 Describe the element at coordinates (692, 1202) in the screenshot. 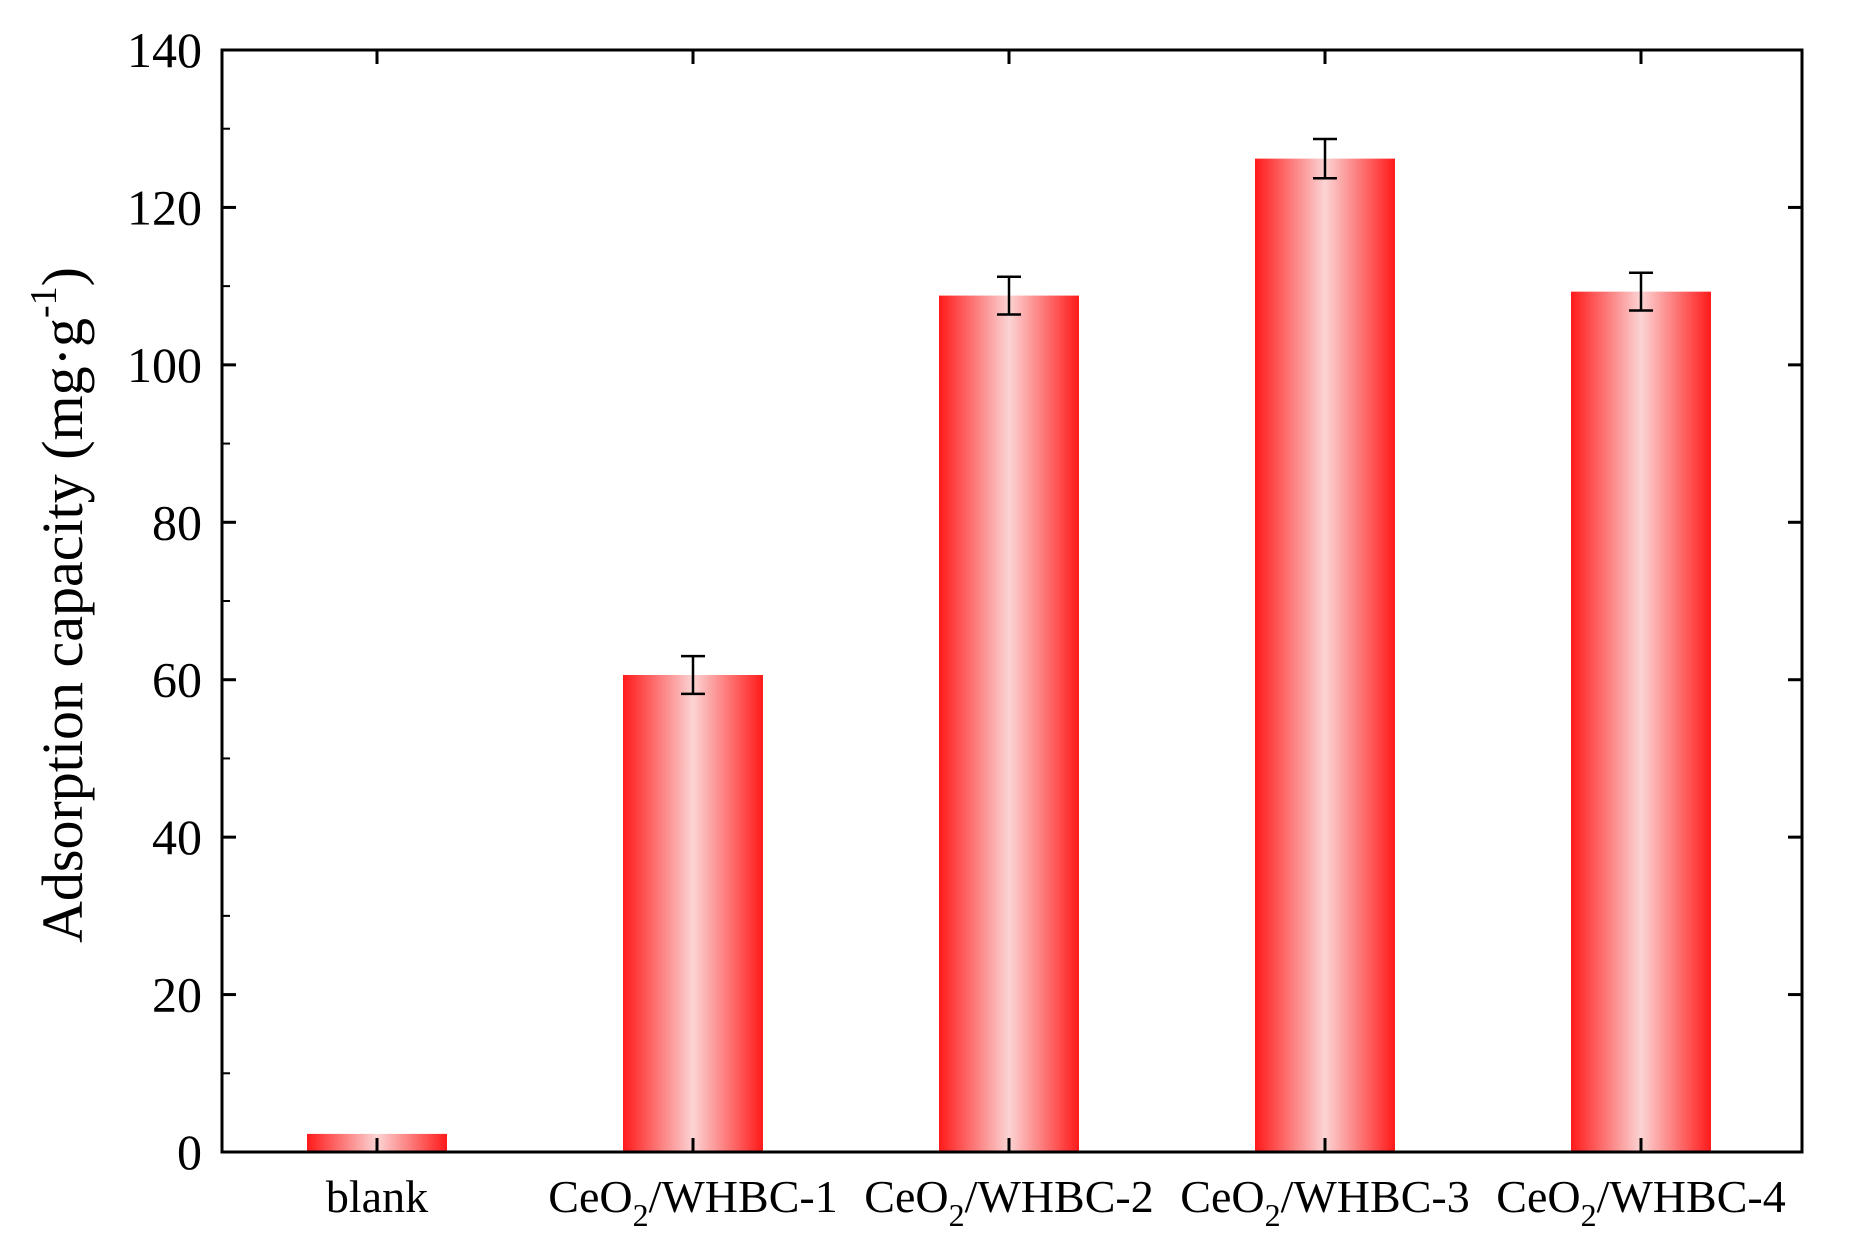

I see `x-tick-label: CeO2/WHBC-1` at that location.